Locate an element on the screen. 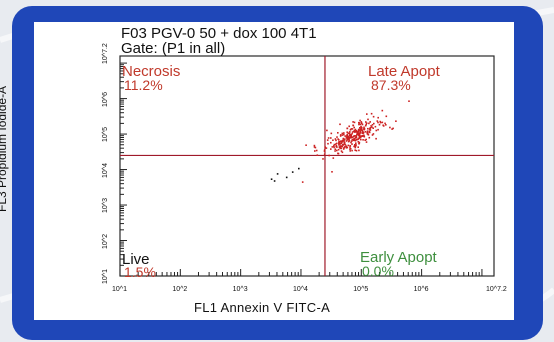  event-point-outlier is located at coordinates (286, 177).